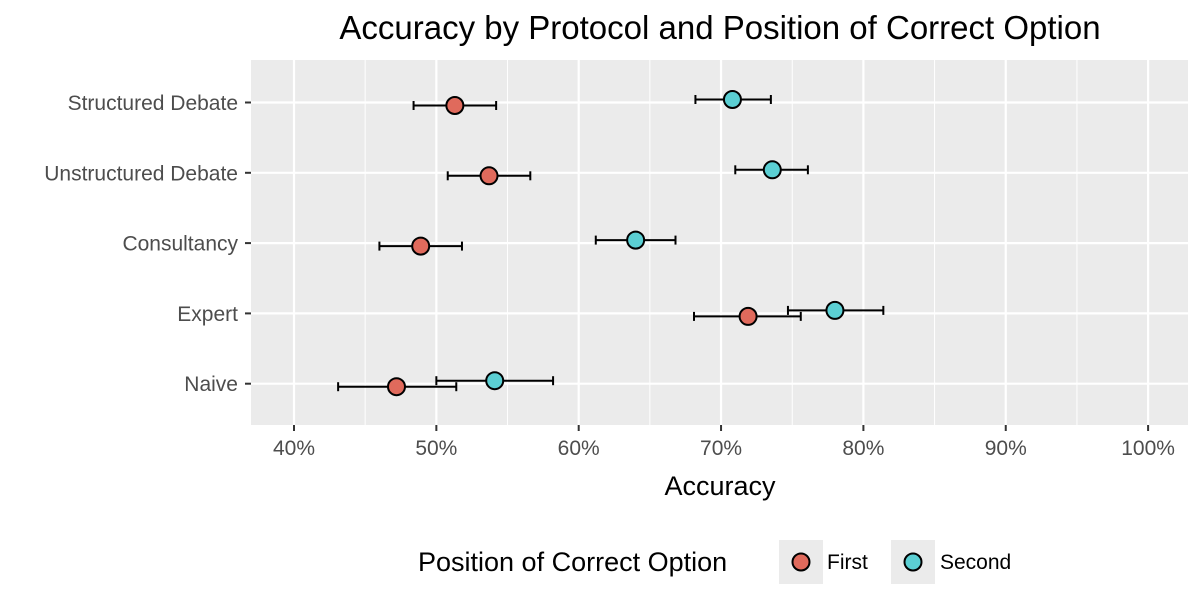 The image size is (1200, 600). What do you see at coordinates (847, 562) in the screenshot?
I see `legend-label-first: First` at bounding box center [847, 562].